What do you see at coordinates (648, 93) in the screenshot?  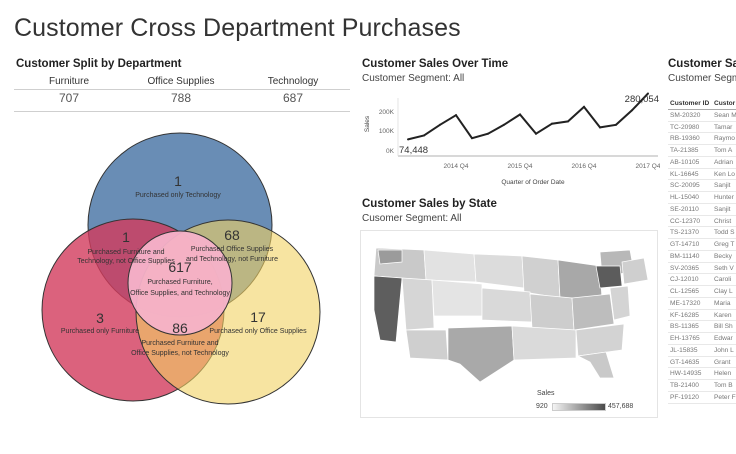 I see `sales-point-2017-q4` at bounding box center [648, 93].